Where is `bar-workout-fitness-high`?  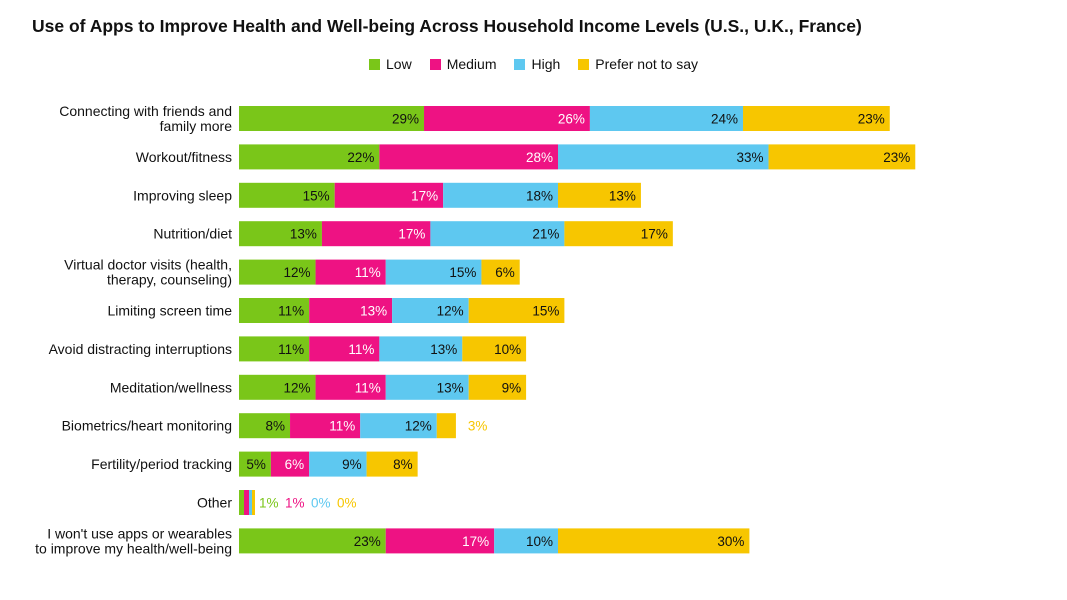
bar-workout-fitness-high is located at coordinates (663, 157).